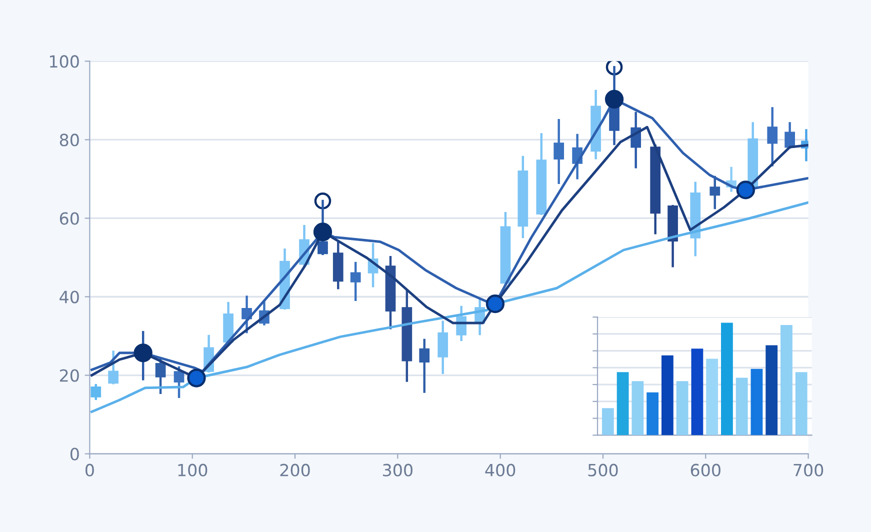 This screenshot has width=871, height=532. I want to click on x-tick-label: 700, so click(809, 470).